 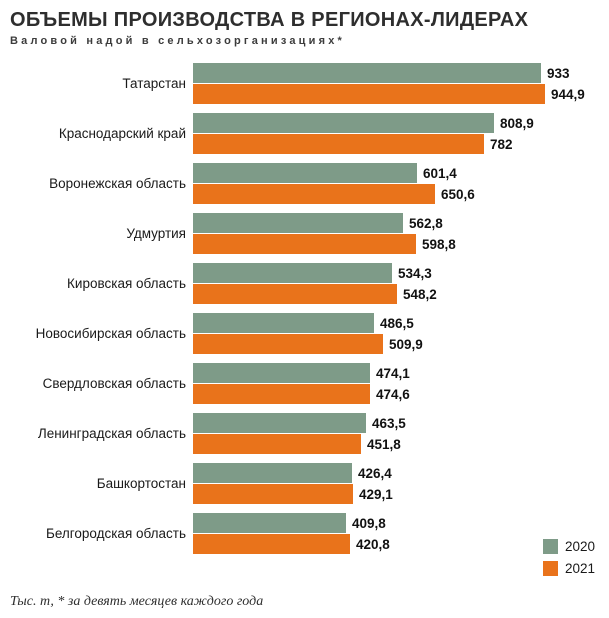 I want to click on bar-group: 534,3 548,2, so click(x=396, y=283).